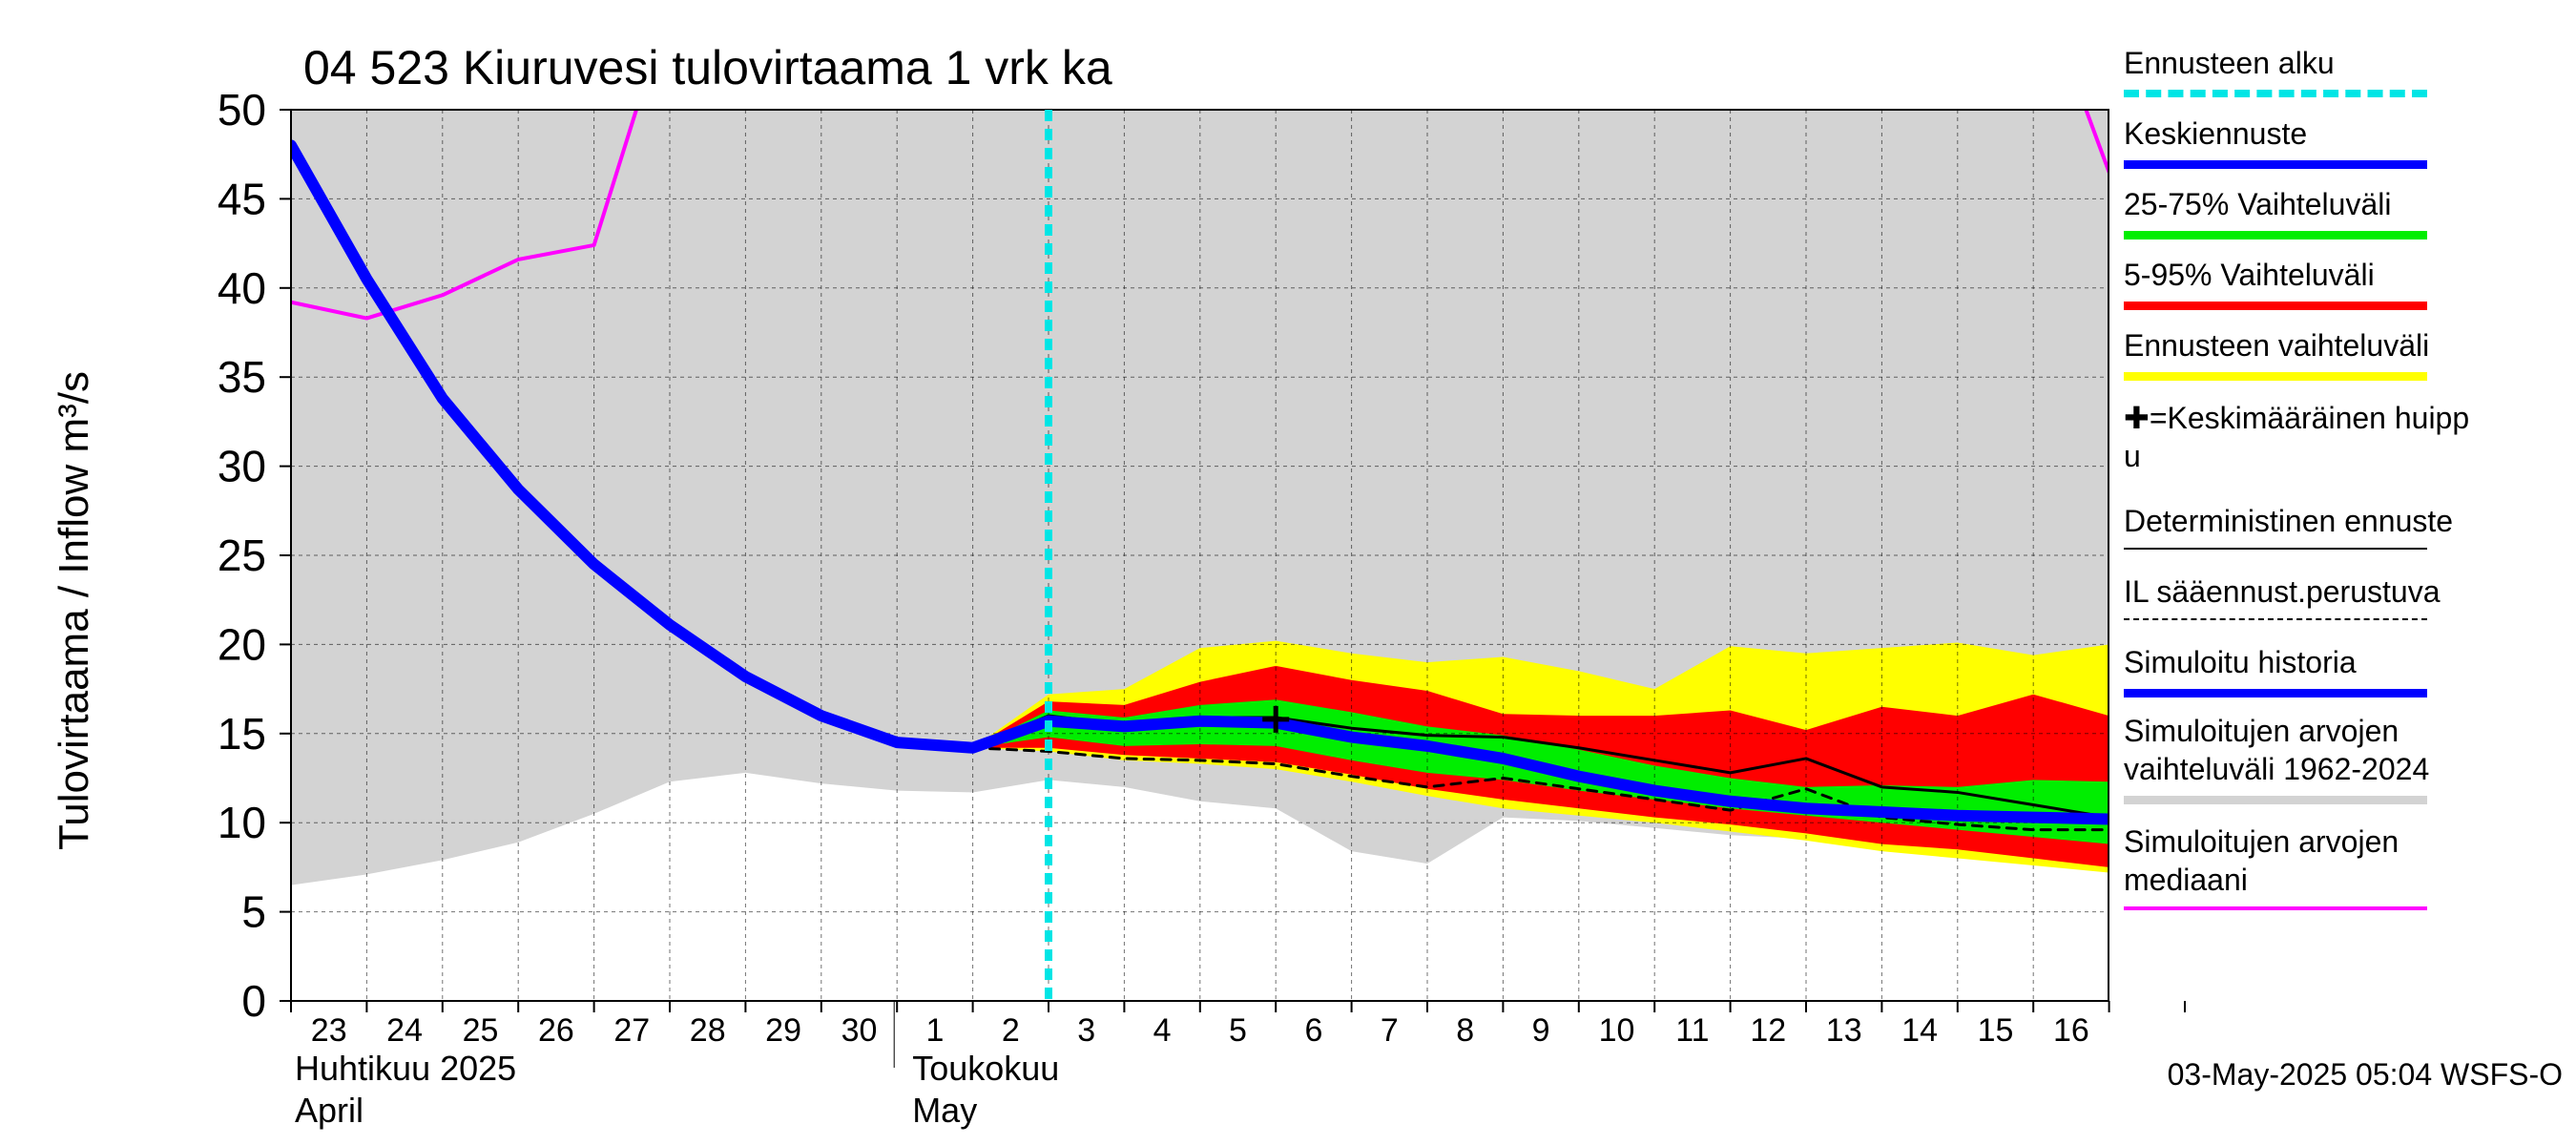 Image resolution: width=2576 pixels, height=1145 pixels. Describe the element at coordinates (242, 199) in the screenshot. I see `y-tick-label: 45` at that location.